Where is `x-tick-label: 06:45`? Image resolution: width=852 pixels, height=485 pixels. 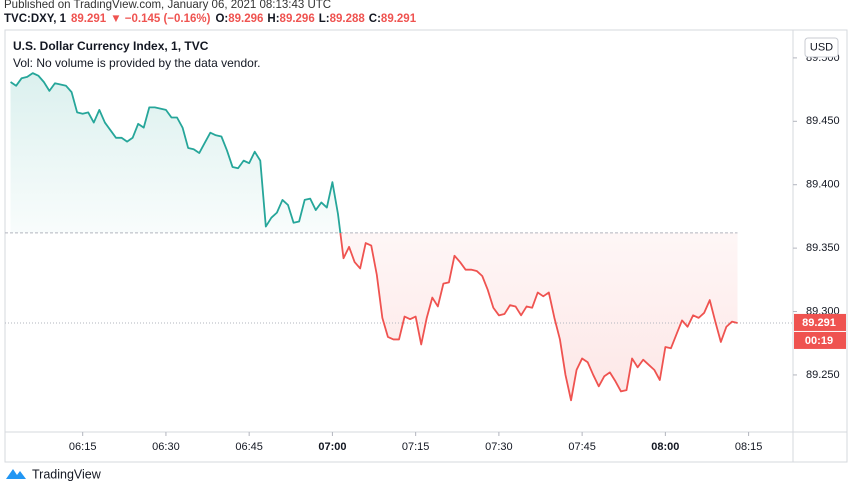
x-tick-label: 06:45 is located at coordinates (249, 447).